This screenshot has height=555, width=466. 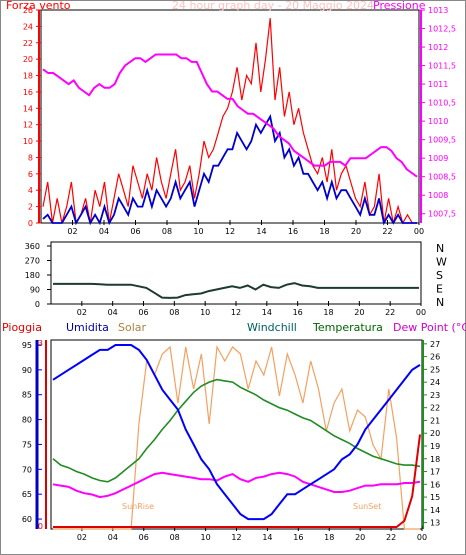 What do you see at coordinates (230, 231) in the screenshot?
I see `p0-xtick-label: 12` at bounding box center [230, 231].